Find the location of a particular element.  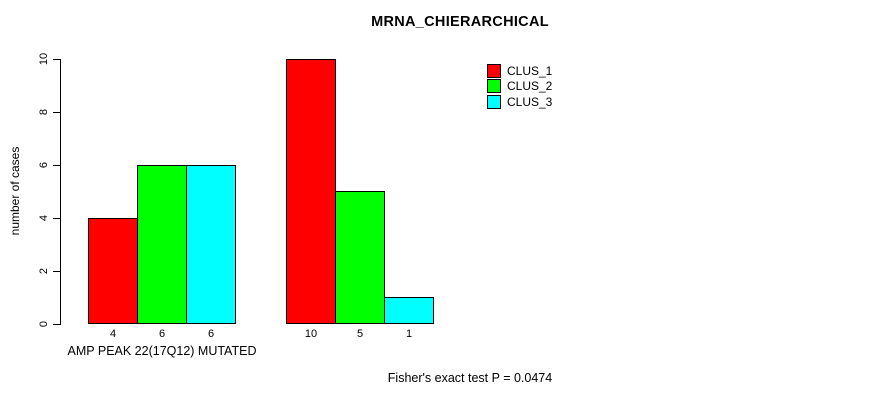

x-group-label: AMP PEAK 22(17Q12) MUTATED is located at coordinates (162, 351).